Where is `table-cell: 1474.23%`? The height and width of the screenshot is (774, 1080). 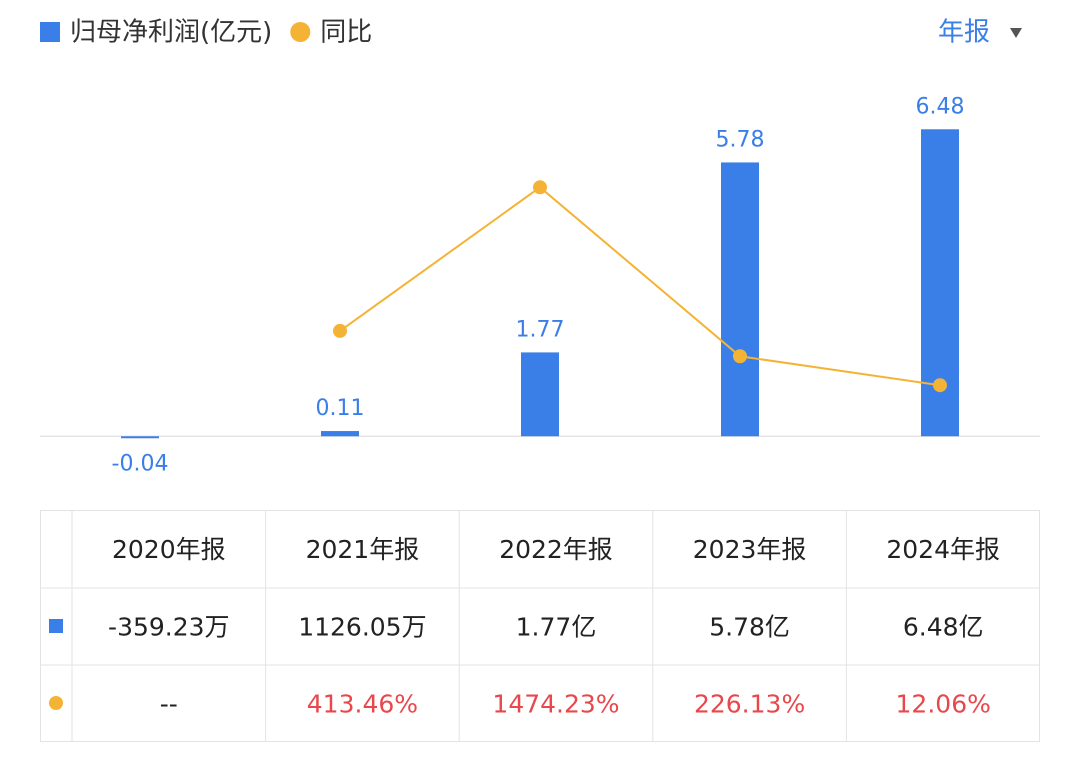 table-cell: 1474.23% is located at coordinates (555, 704).